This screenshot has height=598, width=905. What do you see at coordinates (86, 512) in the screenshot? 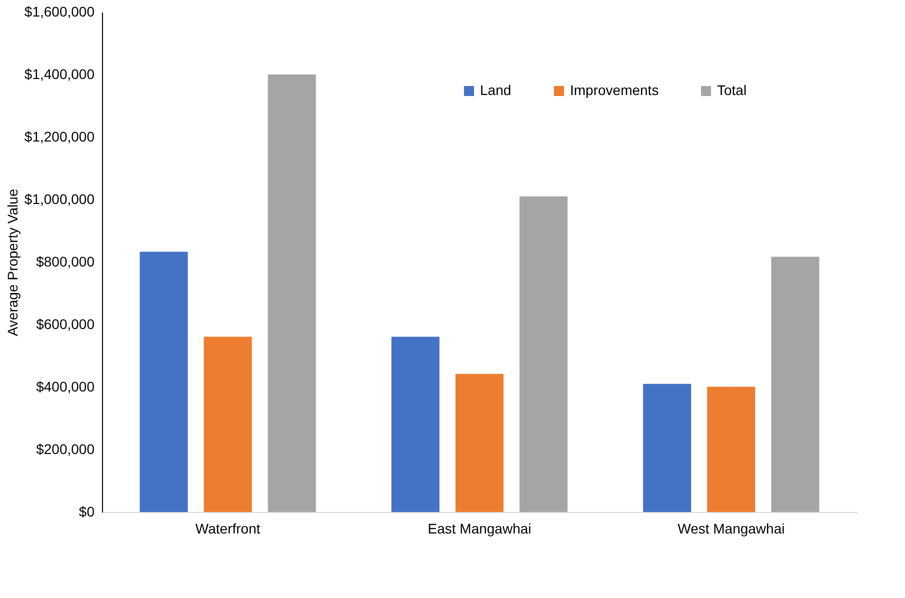
I see `y-tick-label: $0` at bounding box center [86, 512].